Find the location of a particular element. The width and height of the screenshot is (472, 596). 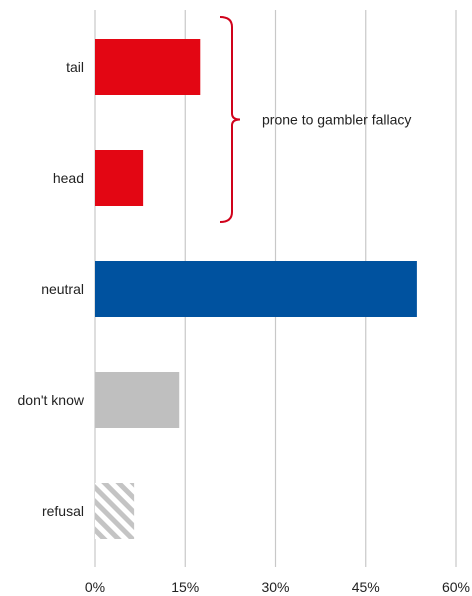

bracket is located at coordinates (230, 119).